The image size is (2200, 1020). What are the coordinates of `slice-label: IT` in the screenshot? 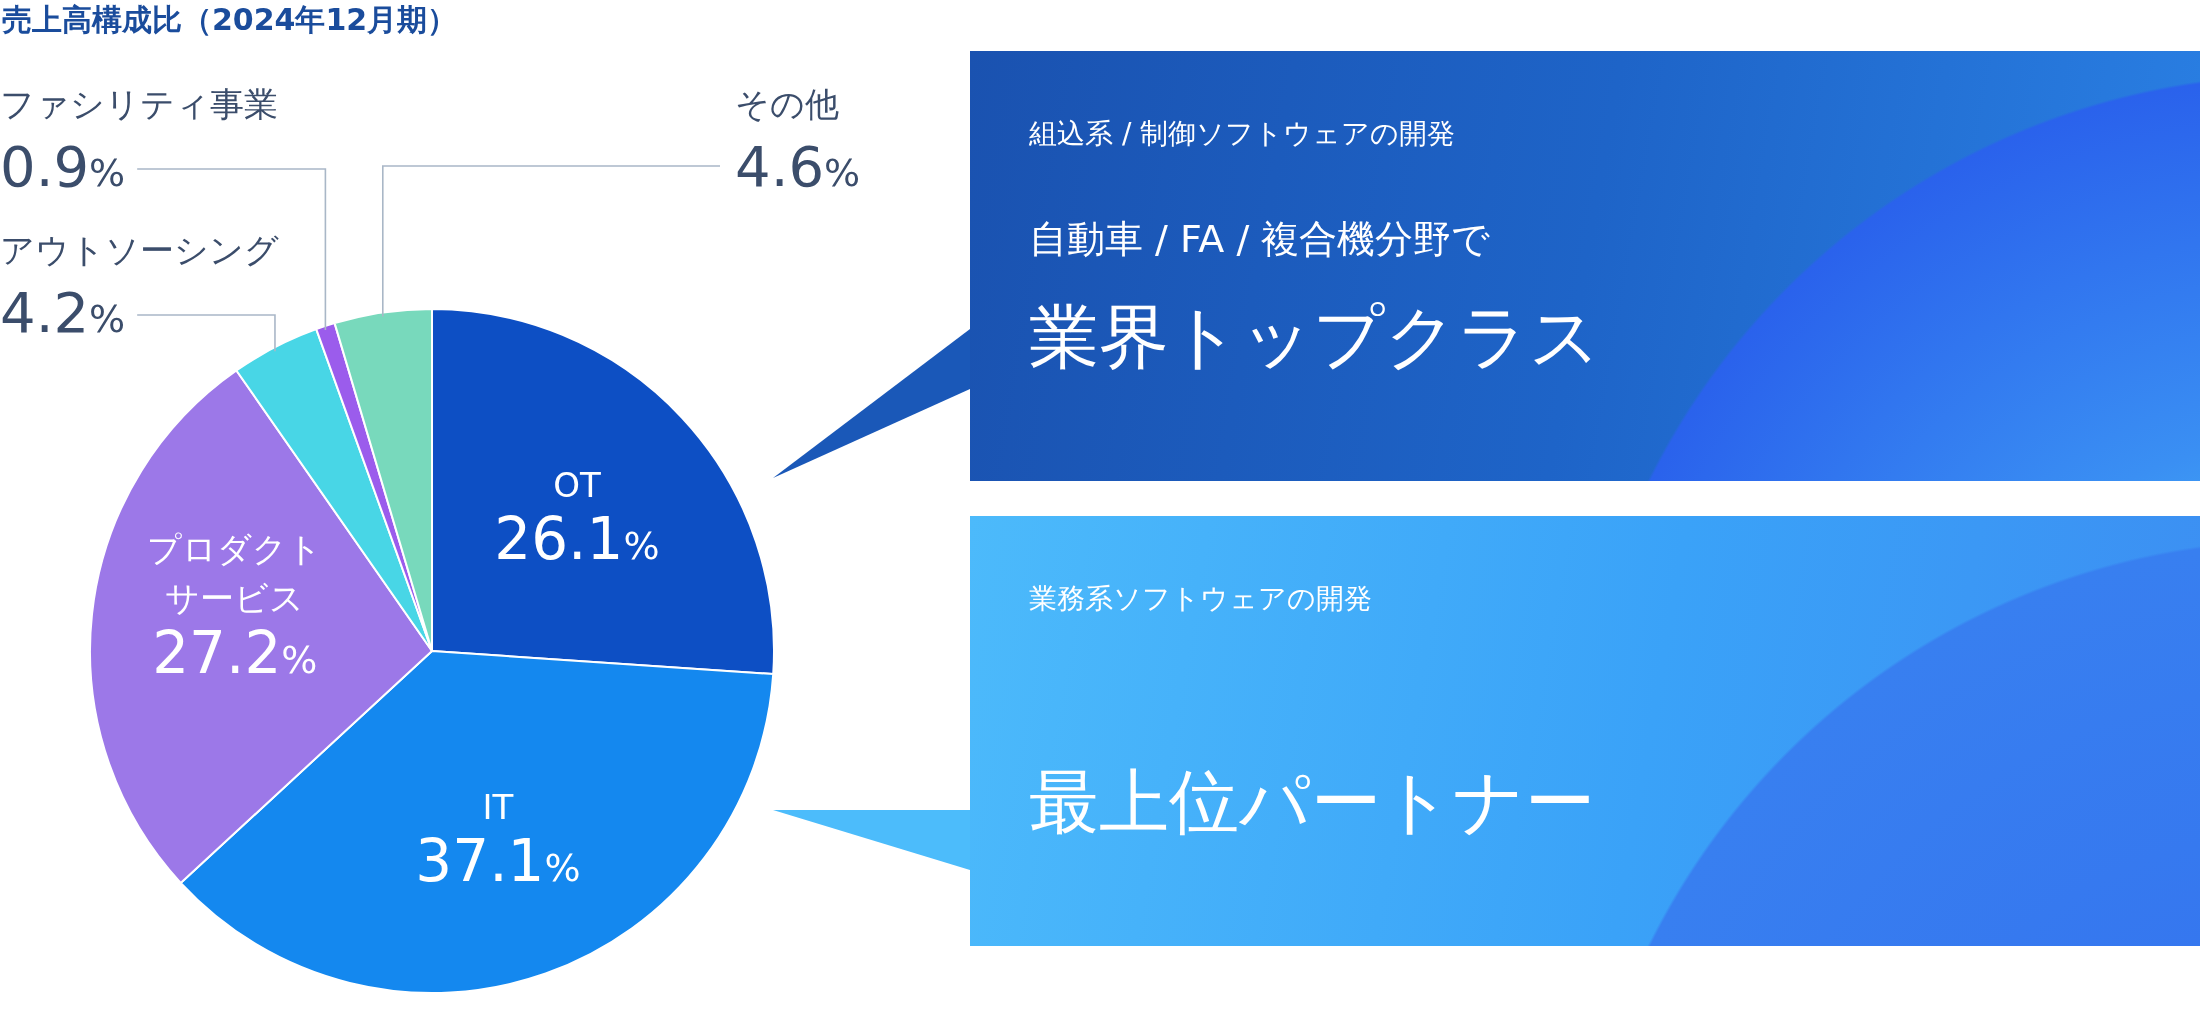 It's located at (498, 806).